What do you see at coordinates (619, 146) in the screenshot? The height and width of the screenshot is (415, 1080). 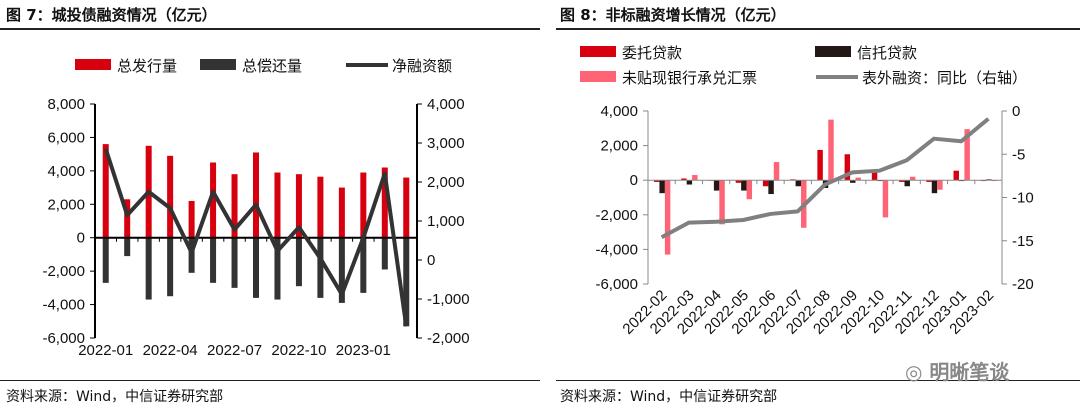 I see `y-tick-label: 2,000` at bounding box center [619, 146].